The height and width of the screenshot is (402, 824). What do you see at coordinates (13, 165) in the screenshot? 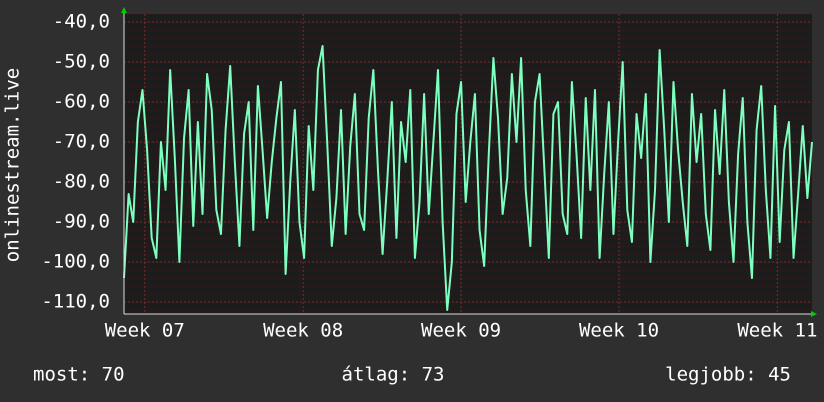
I see `y-axis-label: onlinestream.live` at bounding box center [13, 165].